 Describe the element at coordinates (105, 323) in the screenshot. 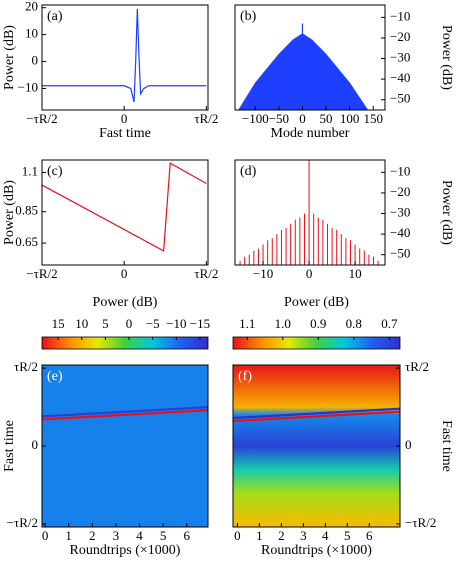

I see `colorbar-tick-label: 5` at that location.